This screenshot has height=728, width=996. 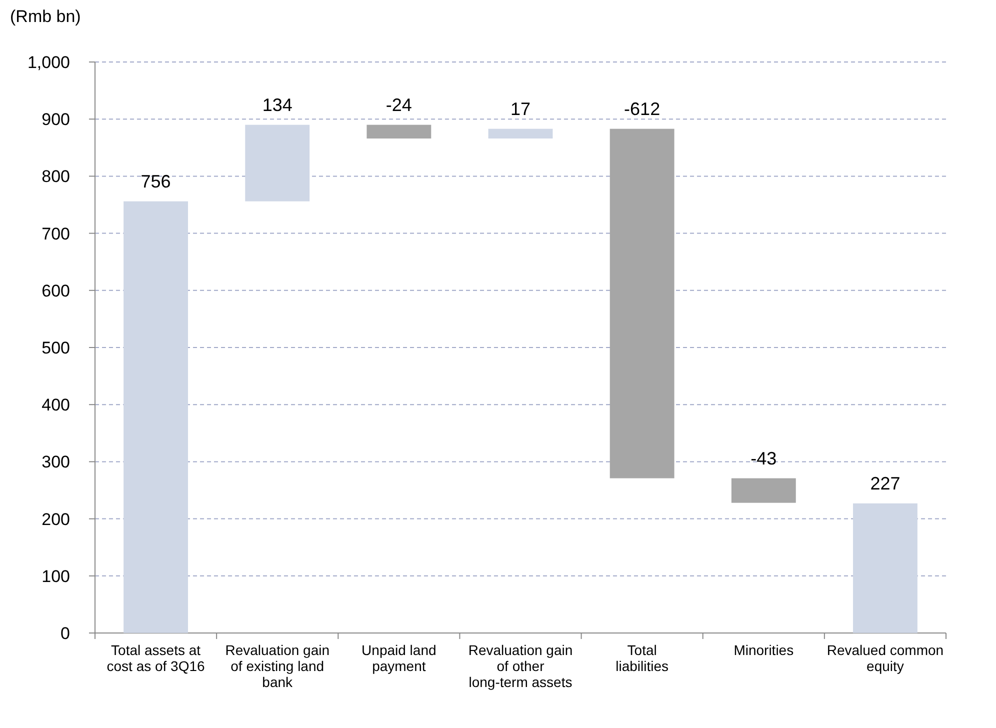 I want to click on x-tick-label: Revalued common equity, so click(x=885, y=658).